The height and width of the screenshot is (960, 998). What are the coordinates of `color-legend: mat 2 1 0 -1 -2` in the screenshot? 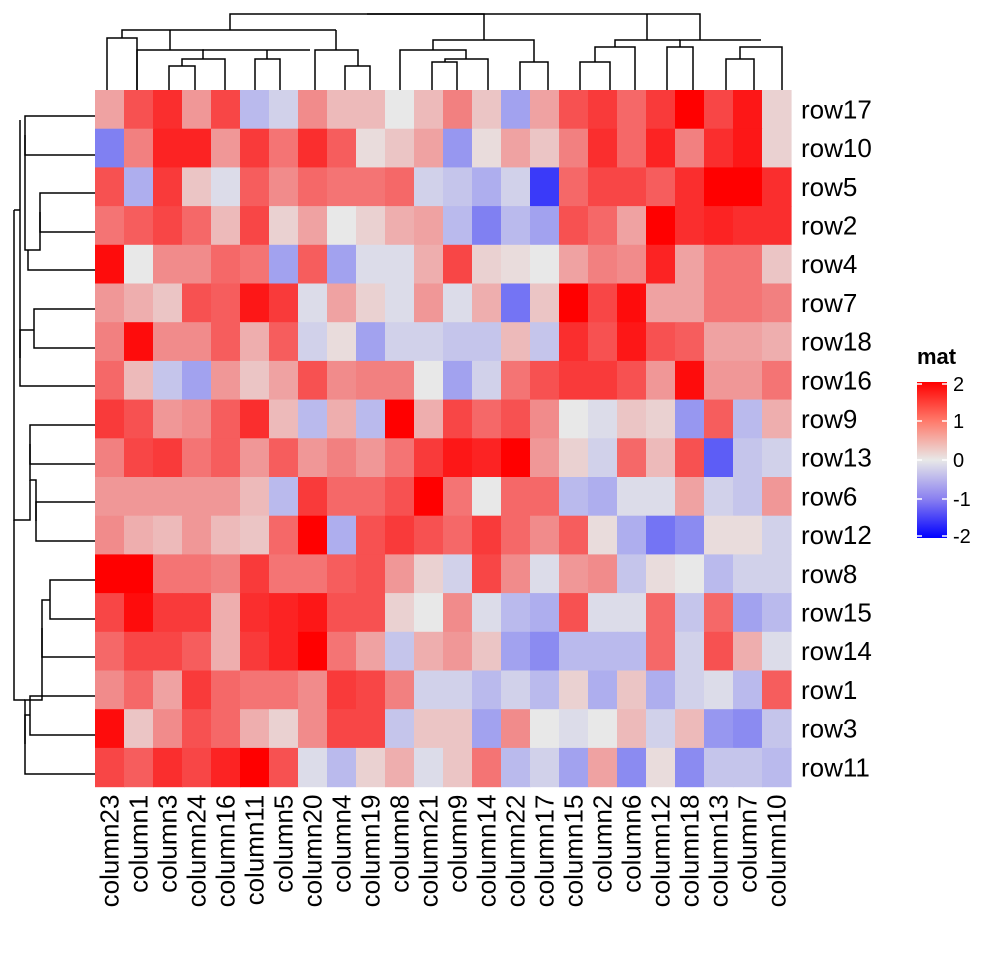 It's located at (944, 446).